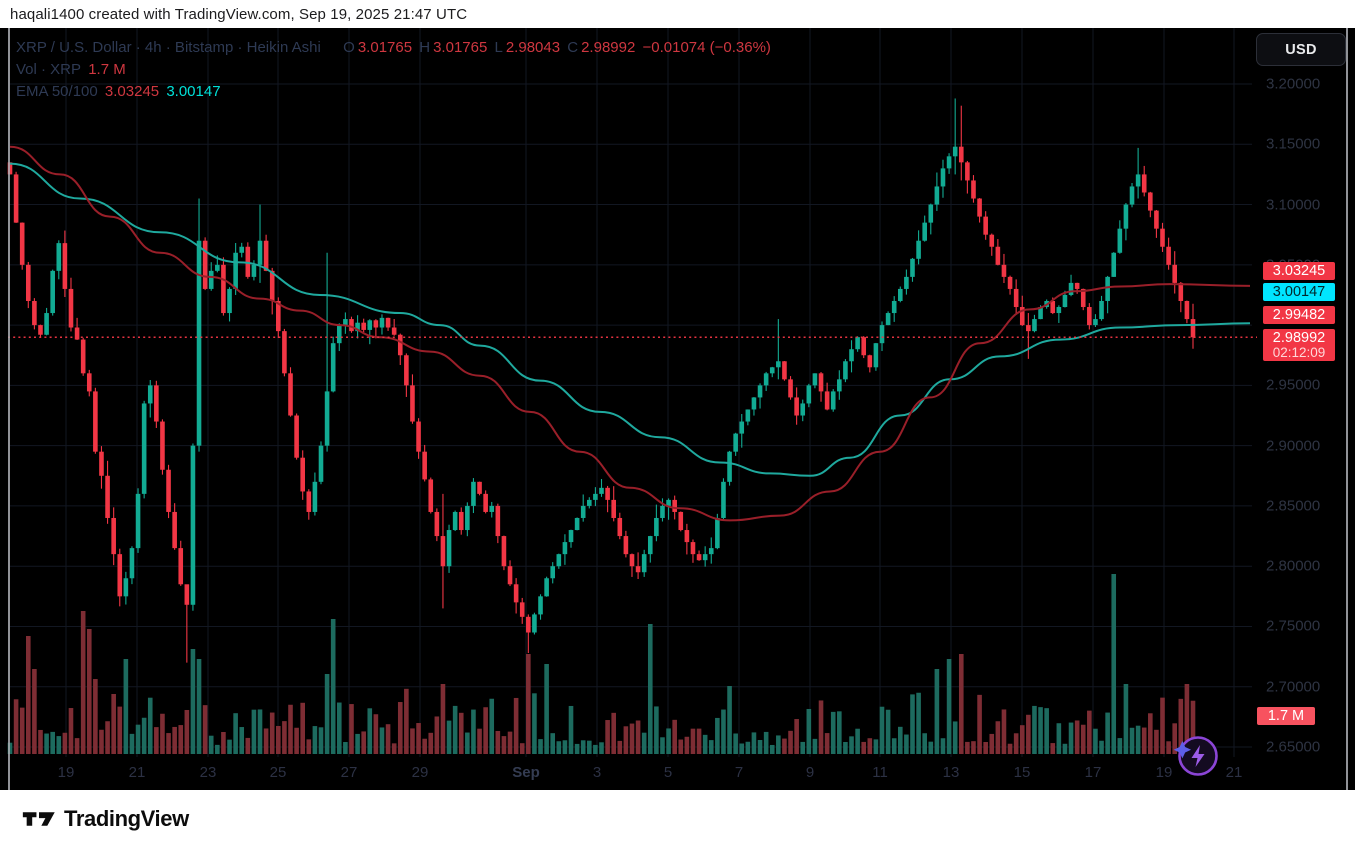 The width and height of the screenshot is (1355, 847). What do you see at coordinates (1196, 756) in the screenshot?
I see `boost-lightning-button` at bounding box center [1196, 756].